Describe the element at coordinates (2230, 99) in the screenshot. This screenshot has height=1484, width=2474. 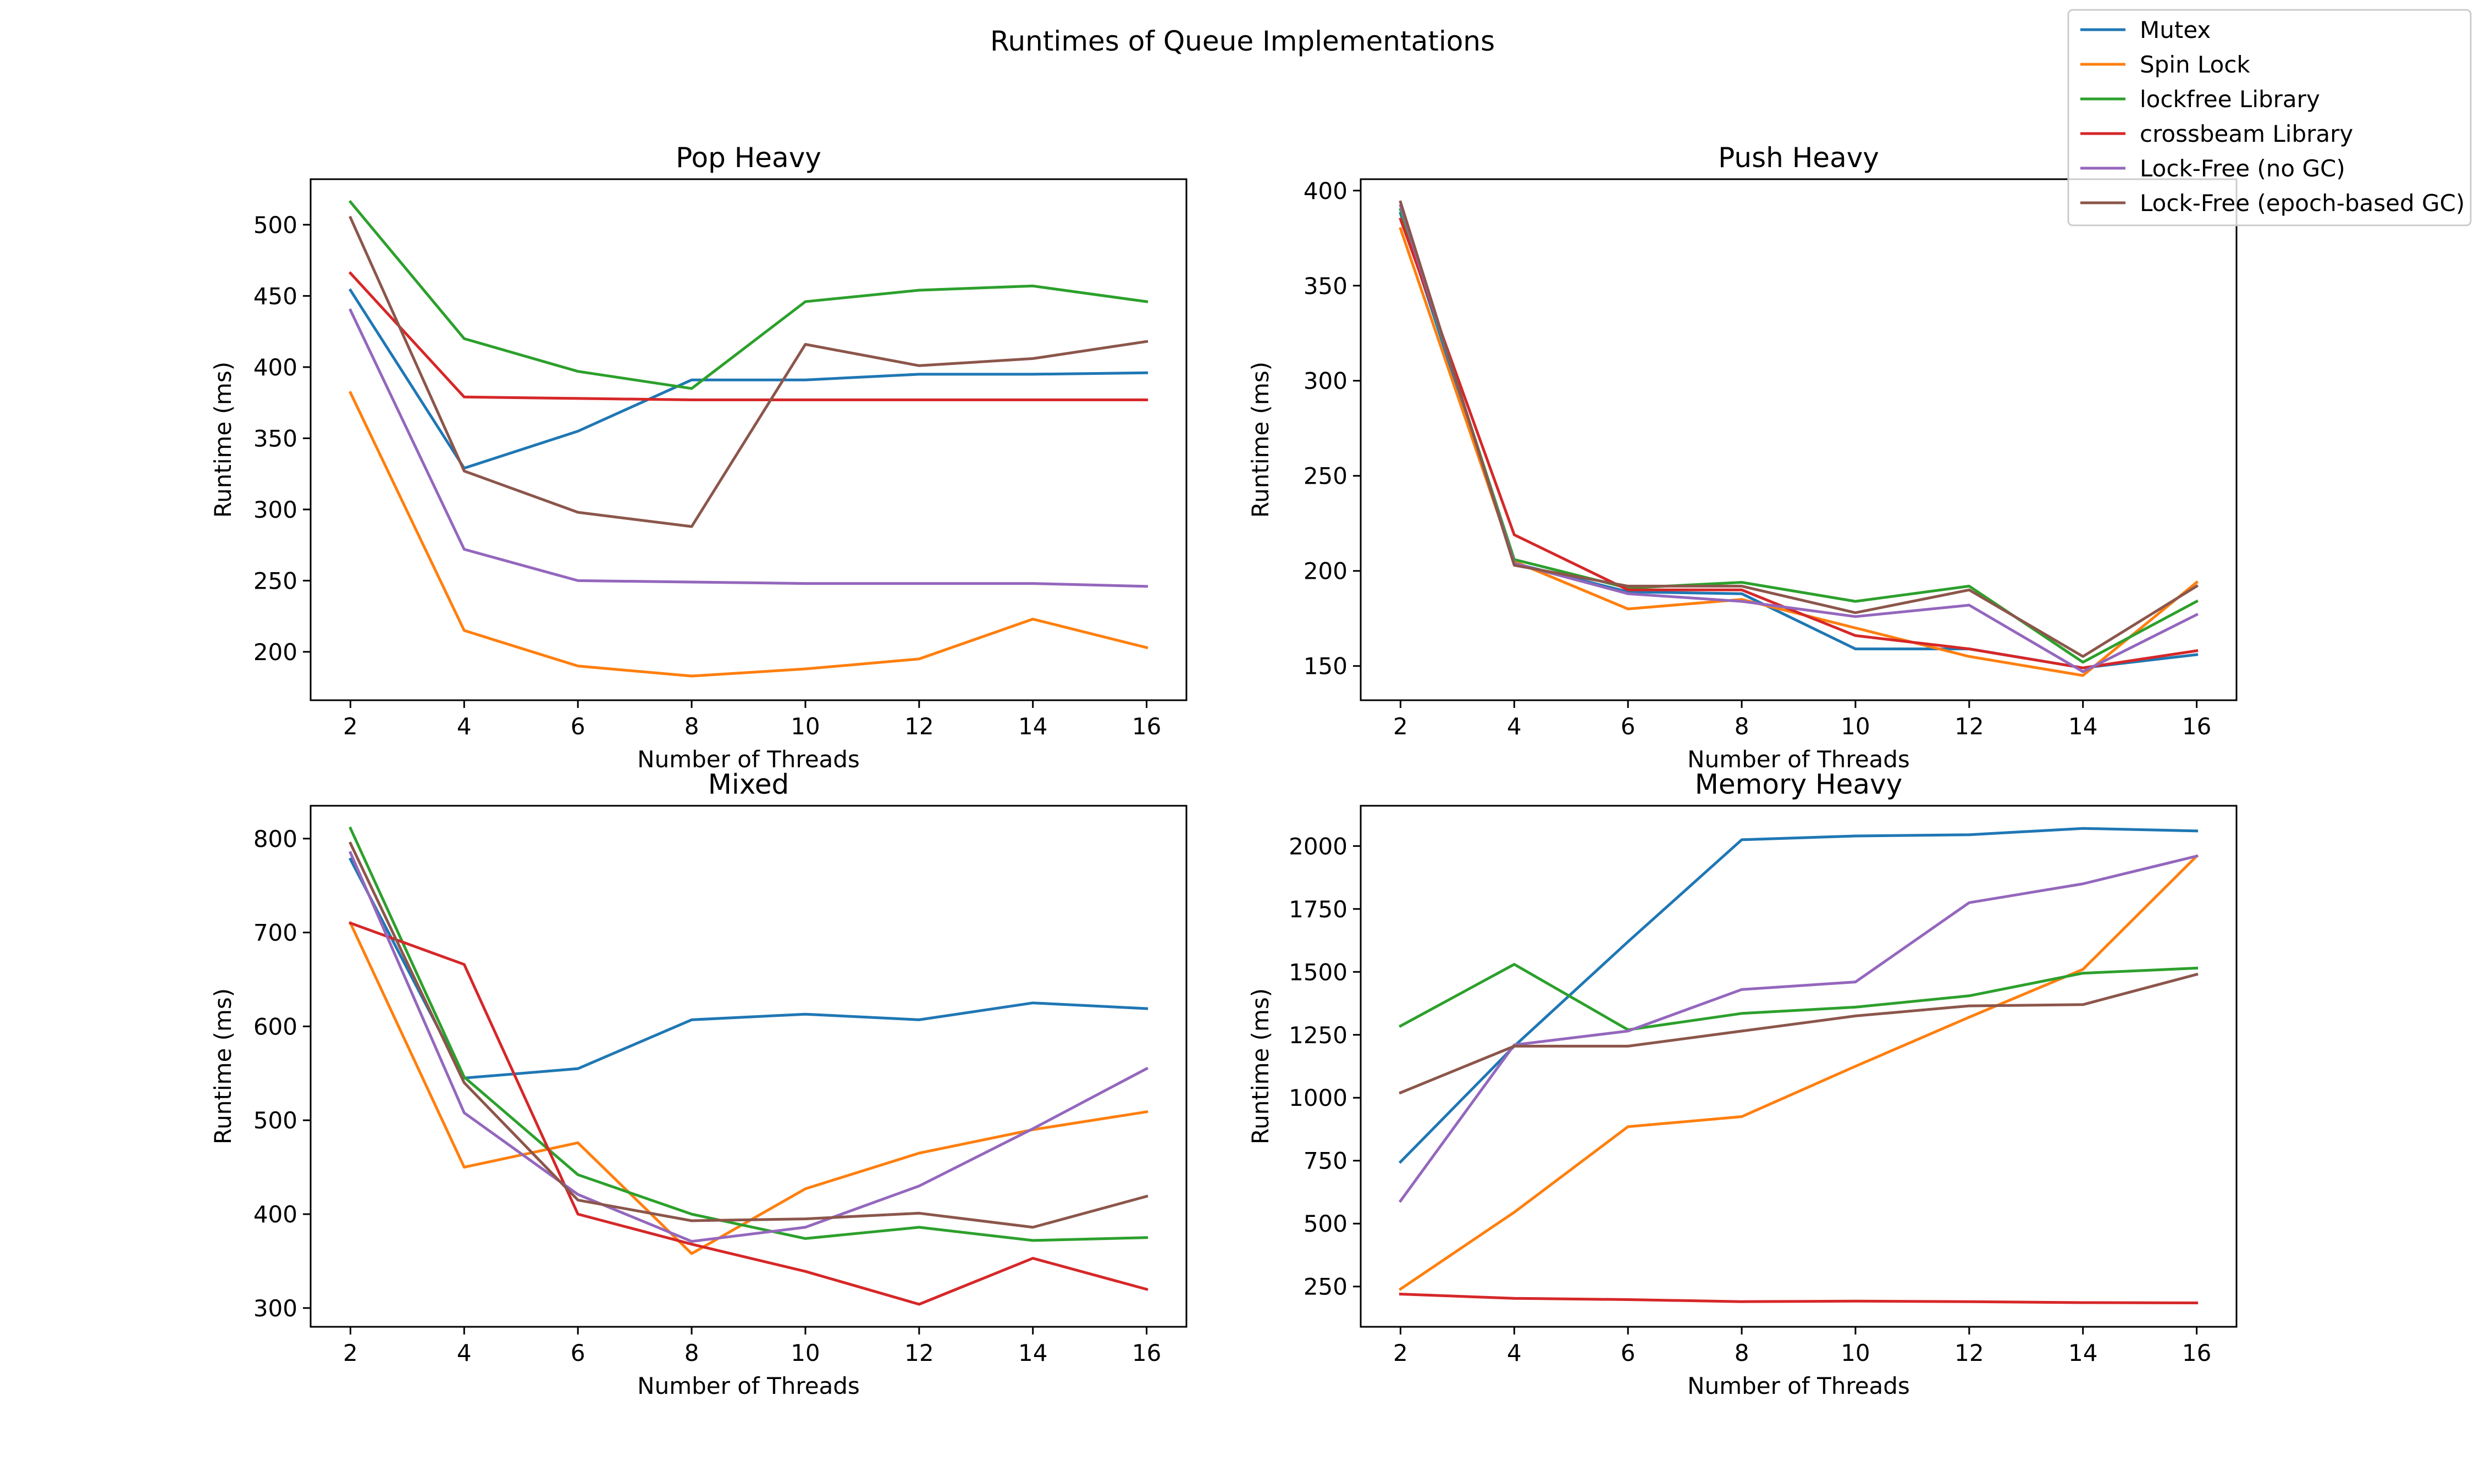
I see `legend-label: lockfree Library` at that location.